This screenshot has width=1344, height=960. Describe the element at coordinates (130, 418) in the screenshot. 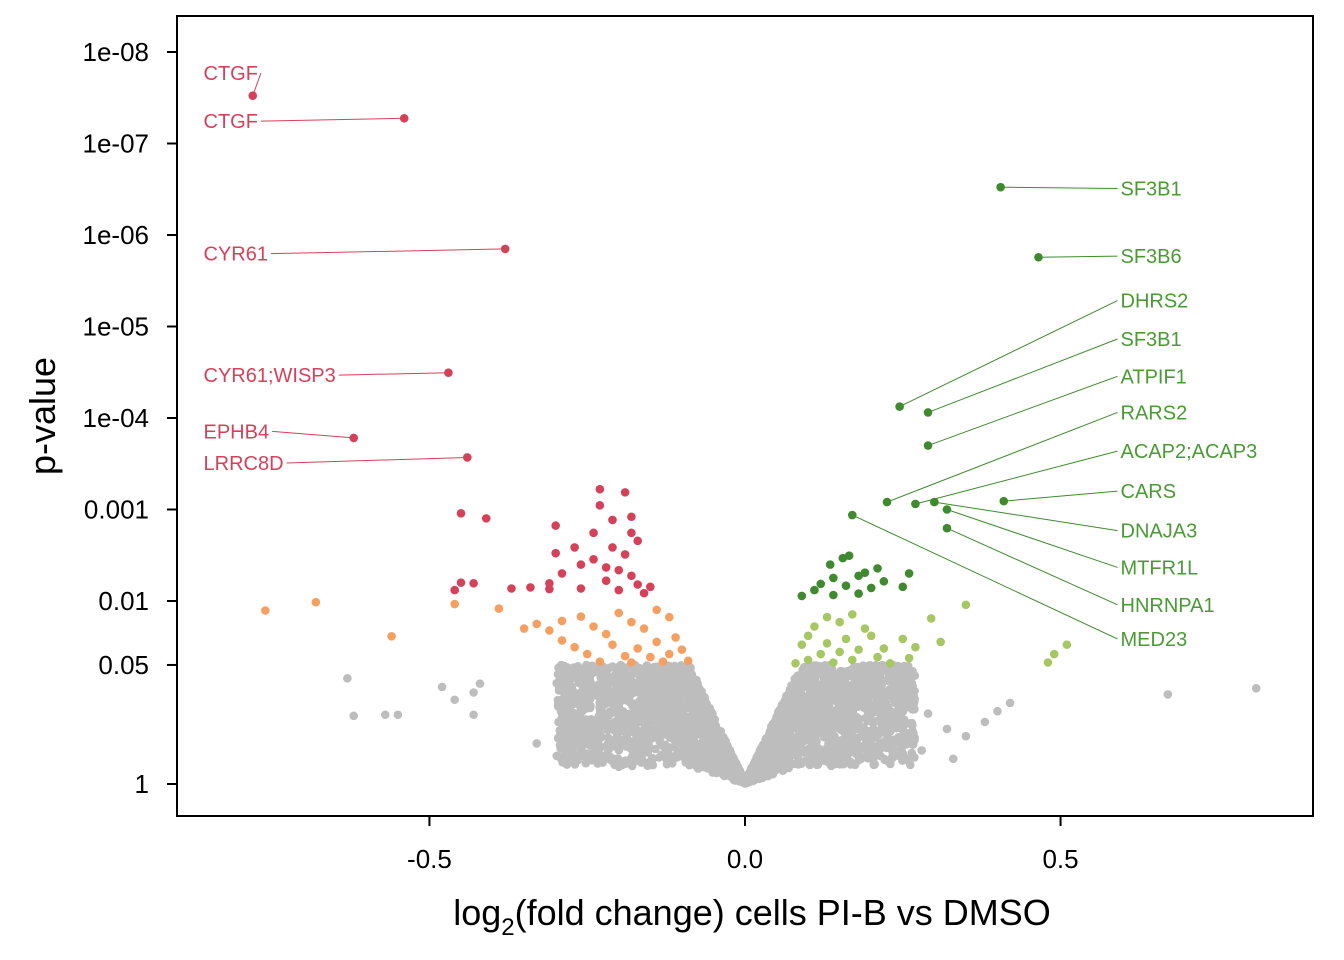

I see `y-axis: 1e-08 1e-07 1e-06 1e-05 1e-04 0.001 0.01 0.05 1` at that location.